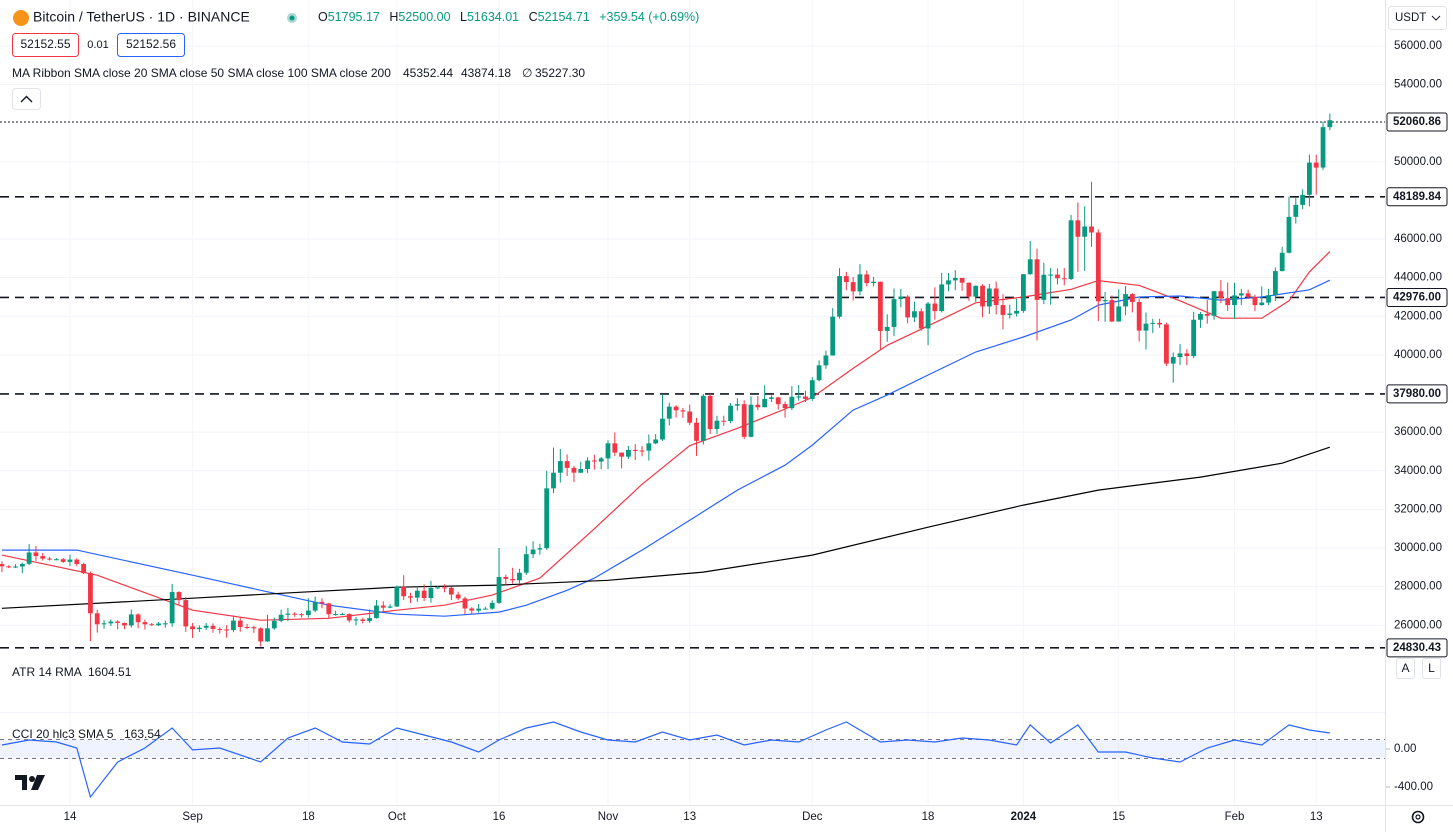 The image size is (1453, 832). Describe the element at coordinates (692, 749) in the screenshot. I see `cci-band` at that location.